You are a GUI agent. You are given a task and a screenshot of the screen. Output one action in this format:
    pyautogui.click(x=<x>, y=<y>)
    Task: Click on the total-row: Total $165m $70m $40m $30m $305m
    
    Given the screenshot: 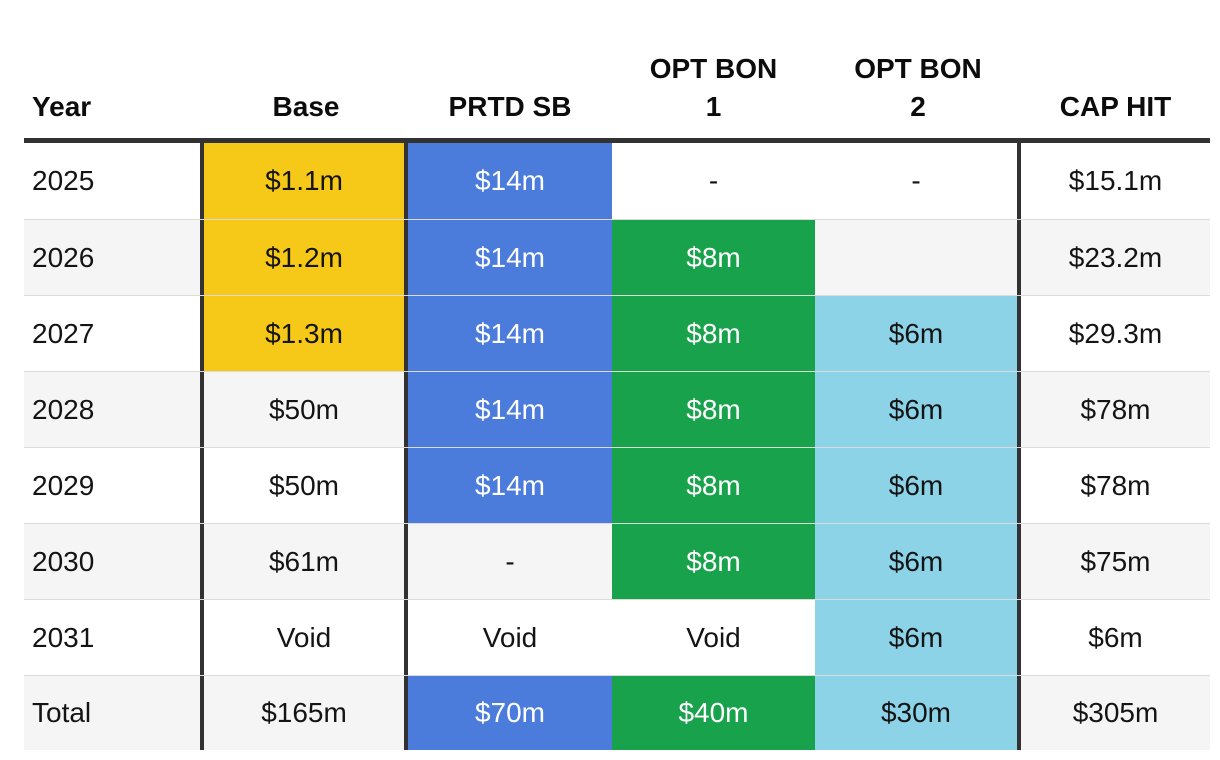 What is the action you would take?
    pyautogui.click(x=617, y=712)
    